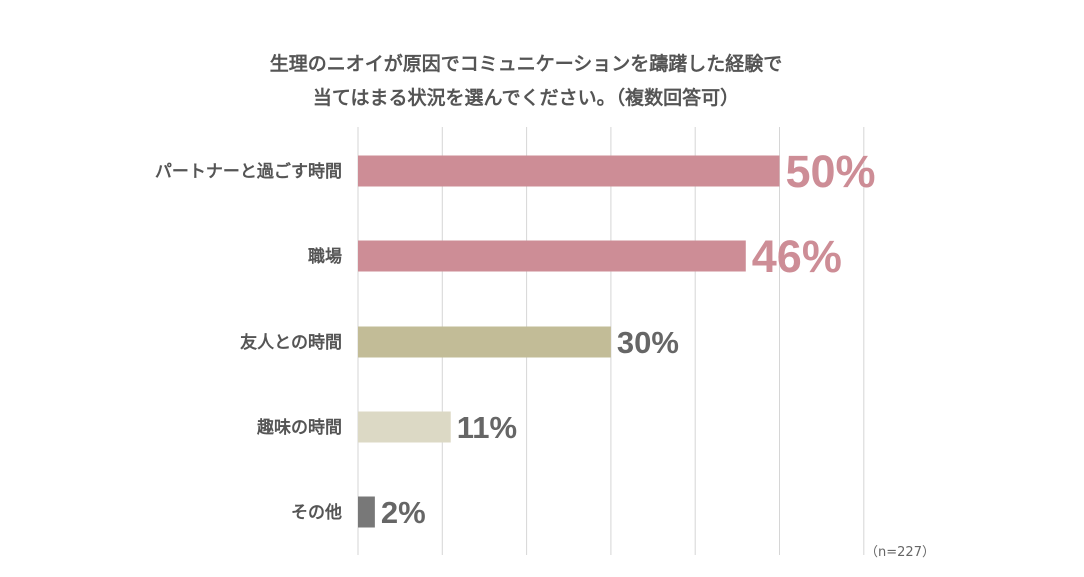  I want to click on sample-size-note: （n=227）, so click(900, 552).